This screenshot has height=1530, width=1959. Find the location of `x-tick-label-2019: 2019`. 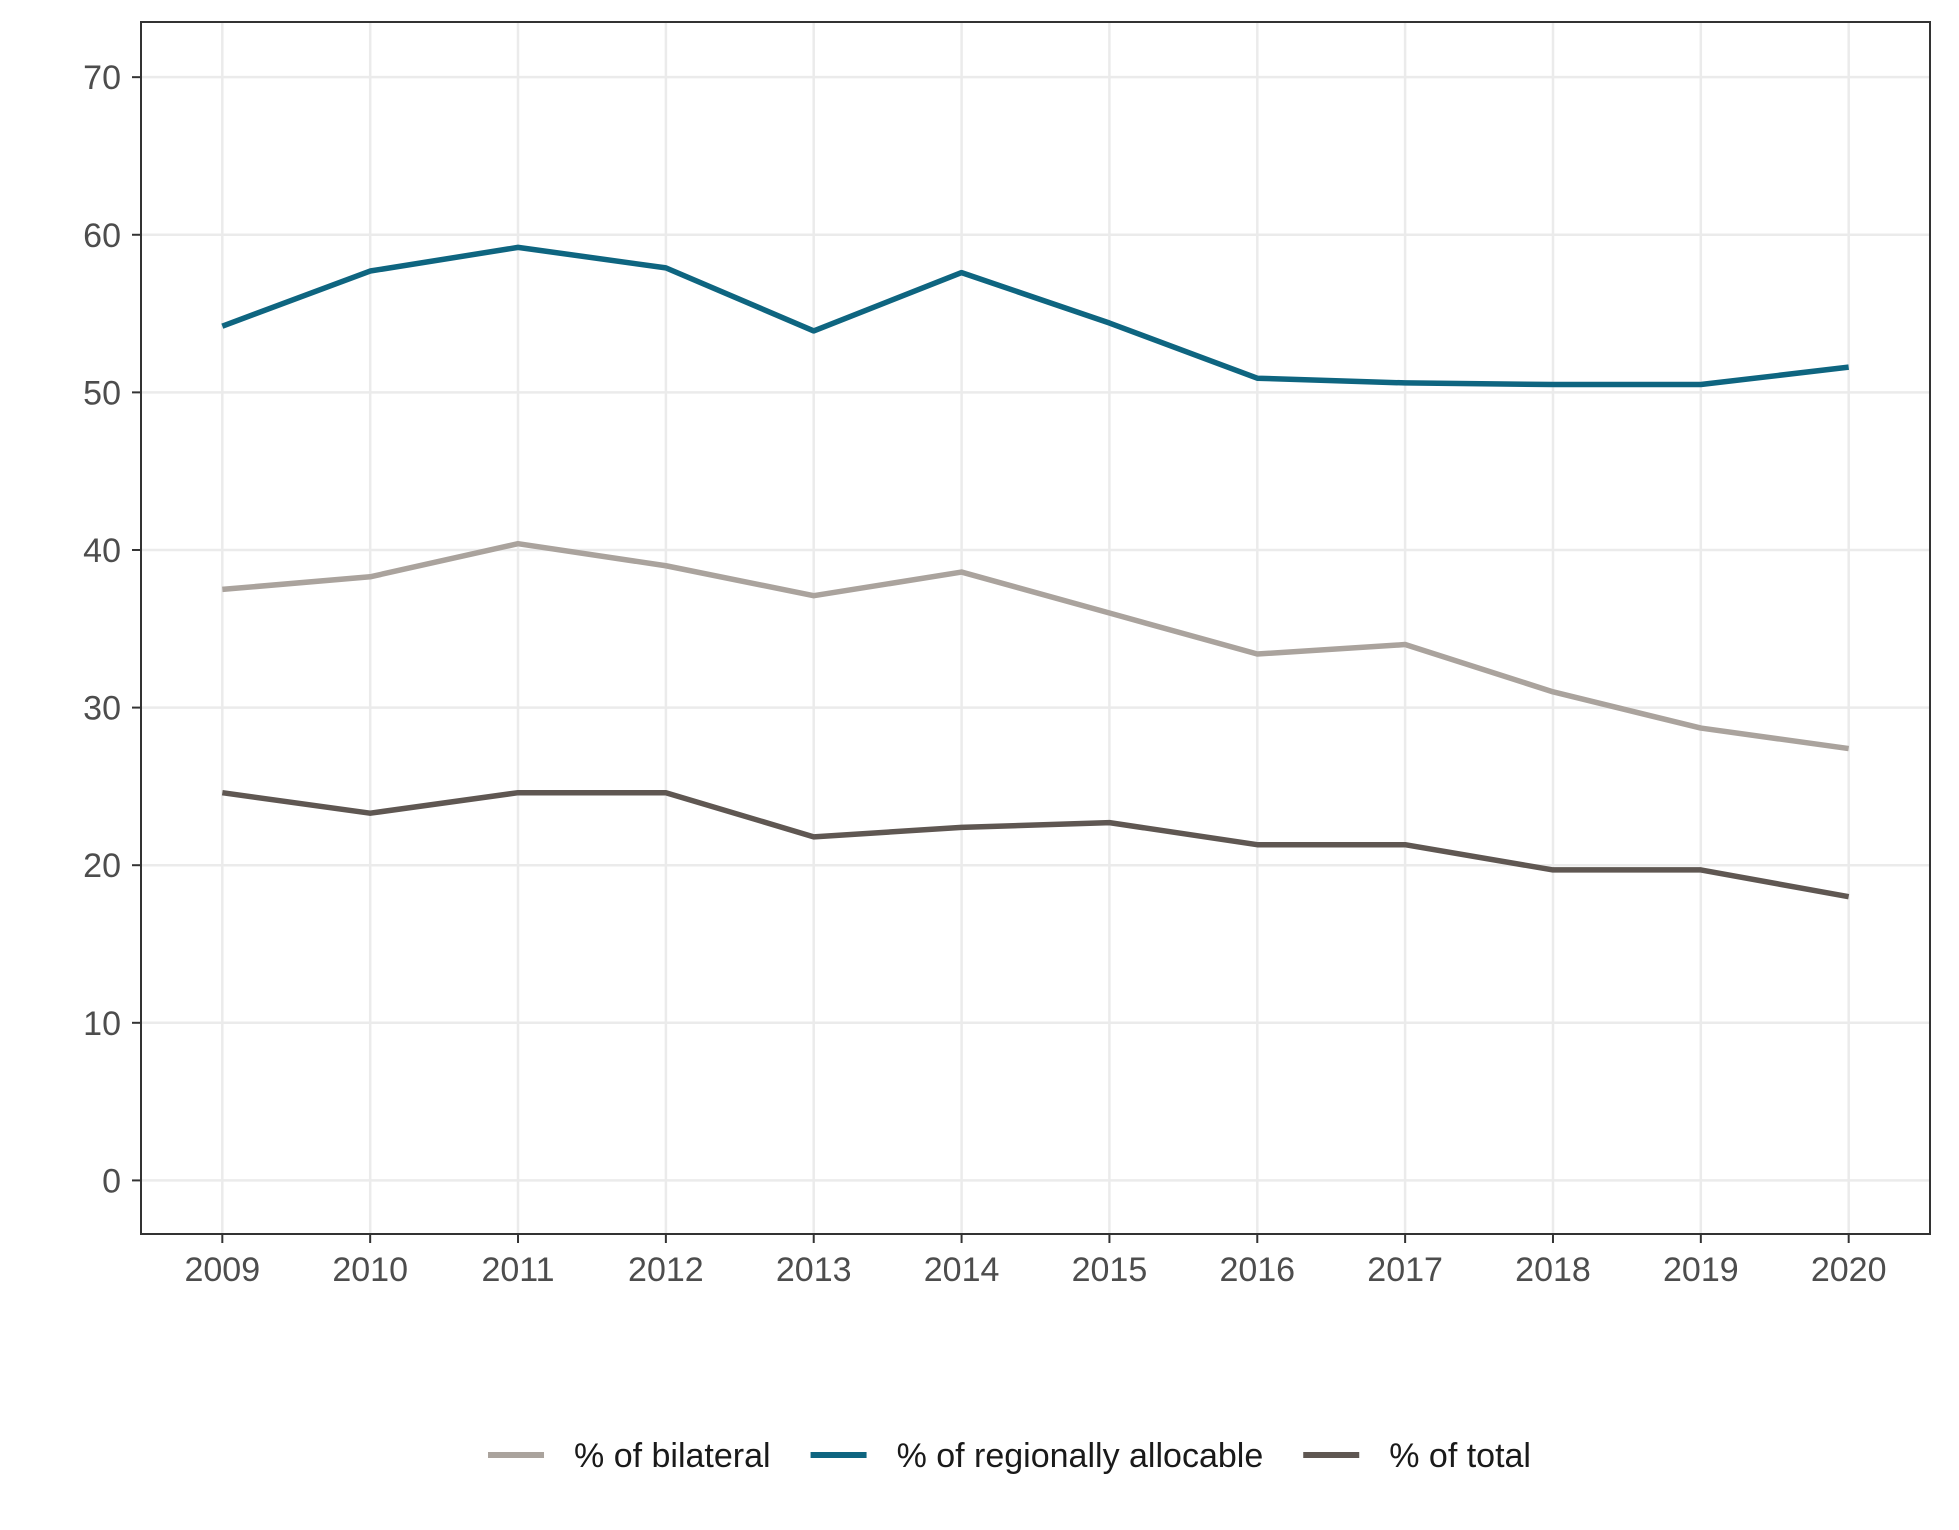

x-tick-label-2019: 2019 is located at coordinates (1701, 1270).